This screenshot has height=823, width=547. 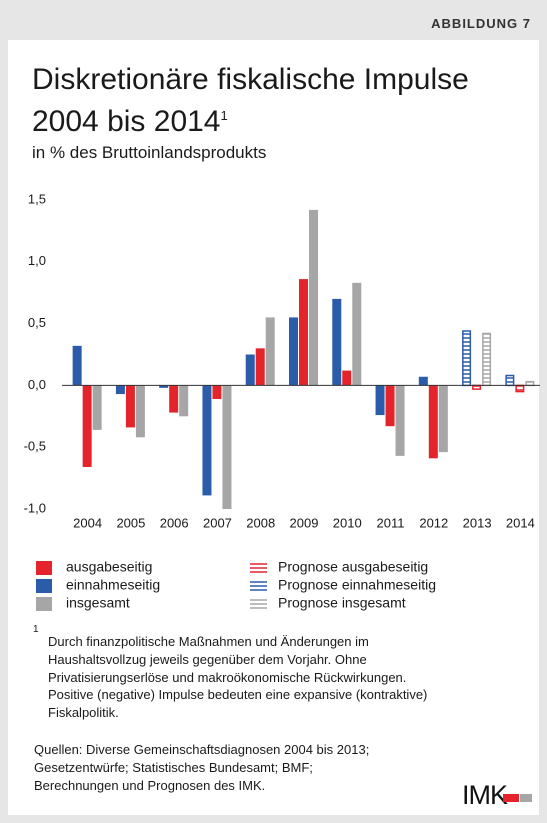 What do you see at coordinates (217, 522) in the screenshot?
I see `x-tick-label: 2007` at bounding box center [217, 522].